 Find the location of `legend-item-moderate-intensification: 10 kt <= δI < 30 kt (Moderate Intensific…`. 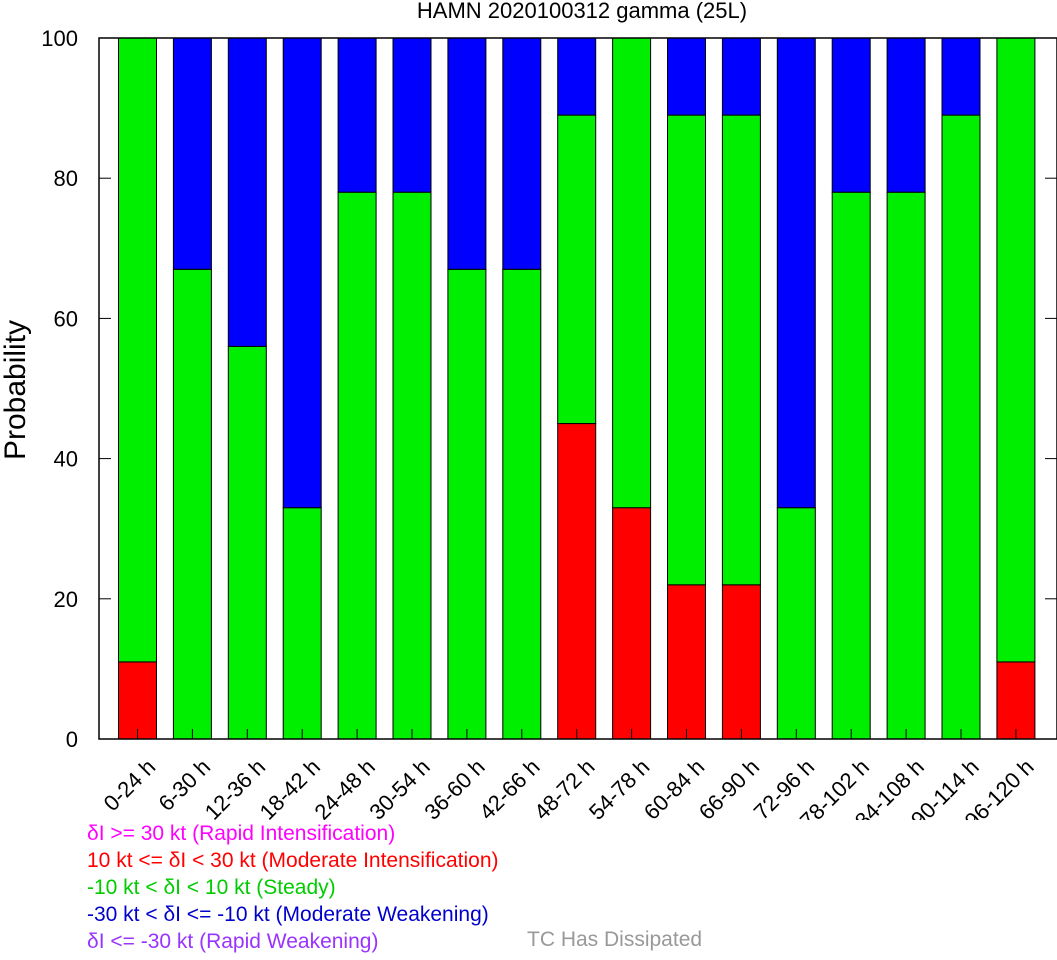

legend-item-moderate-intensification: 10 kt <= δI < 30 kt (Moderate Intensific… is located at coordinates (293, 860).